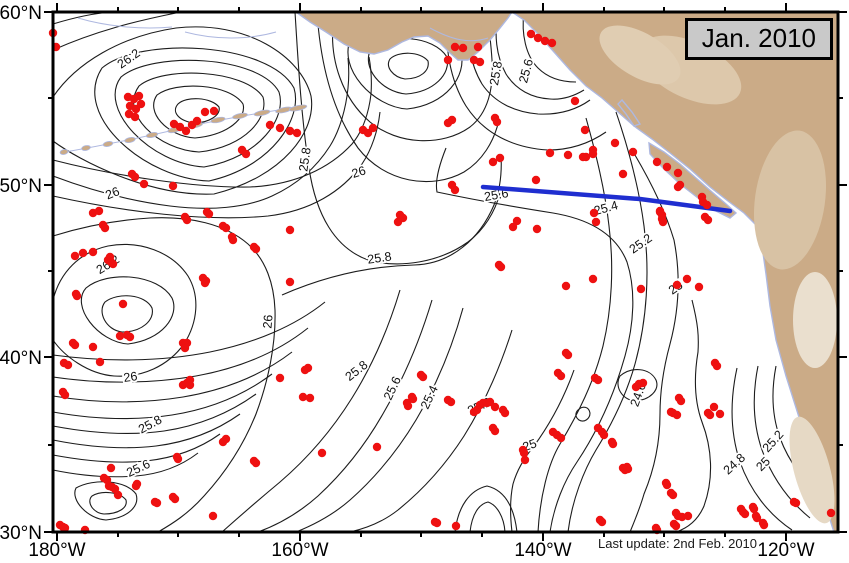 The width and height of the screenshot is (849, 563). I want to click on title-label: Jan. 2010, so click(758, 38).